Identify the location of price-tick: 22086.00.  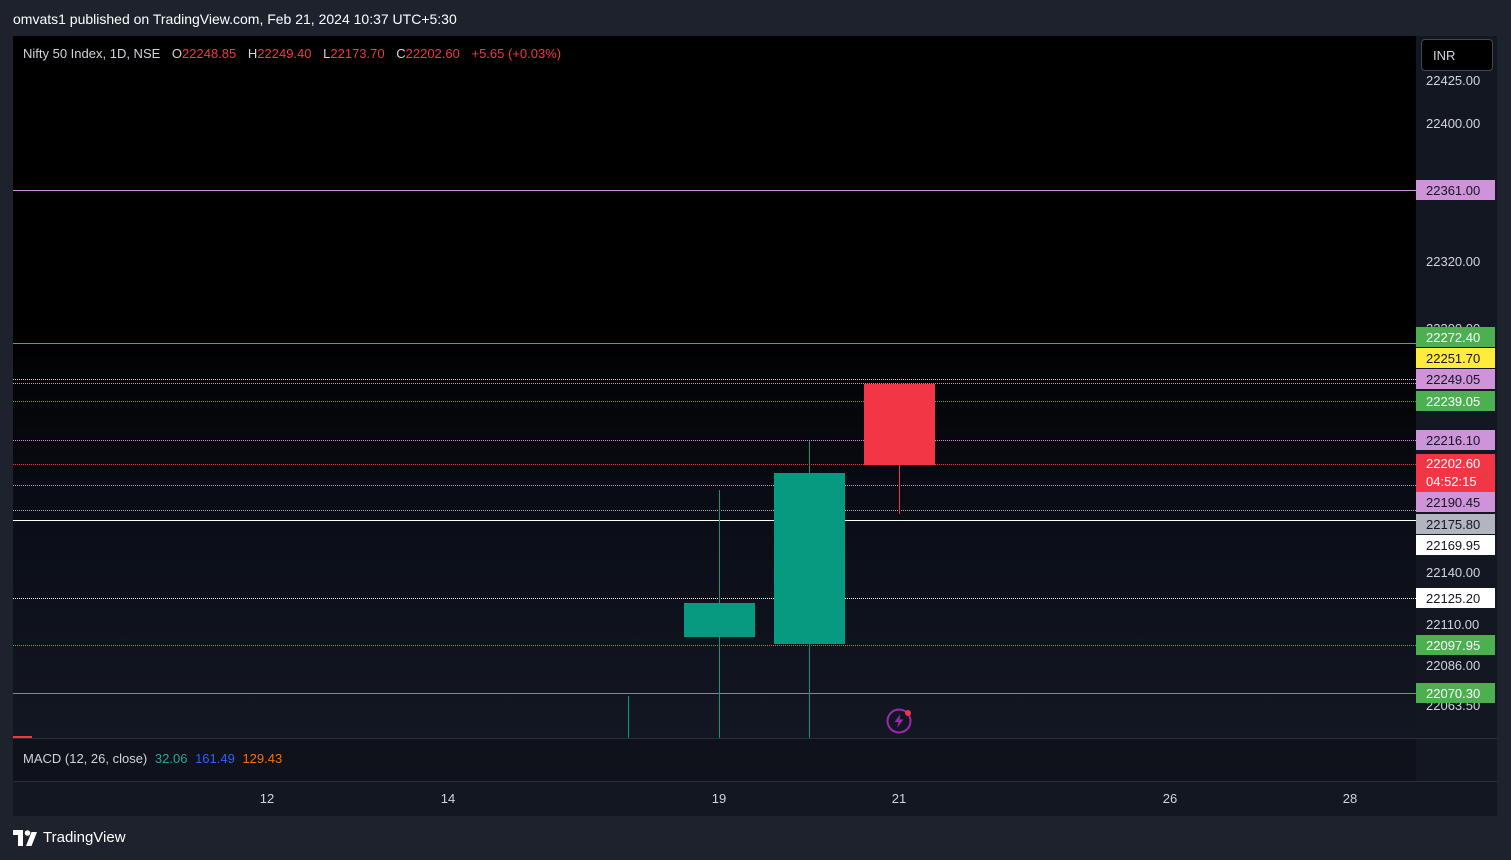
(1453, 665).